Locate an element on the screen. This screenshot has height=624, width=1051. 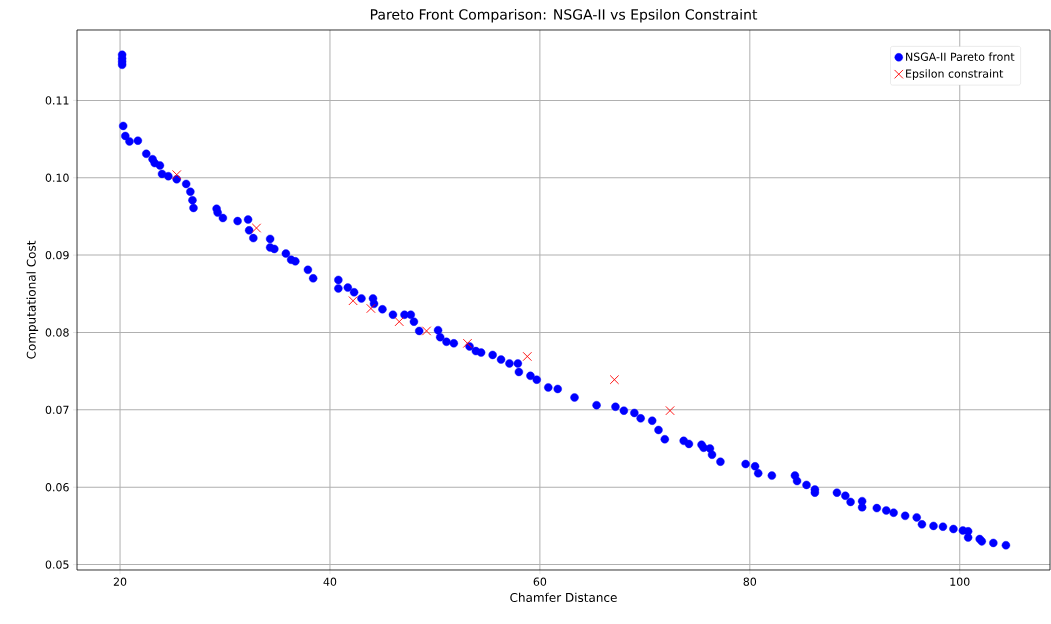
x-axis-title: Chamfer Distance is located at coordinates (563, 597).